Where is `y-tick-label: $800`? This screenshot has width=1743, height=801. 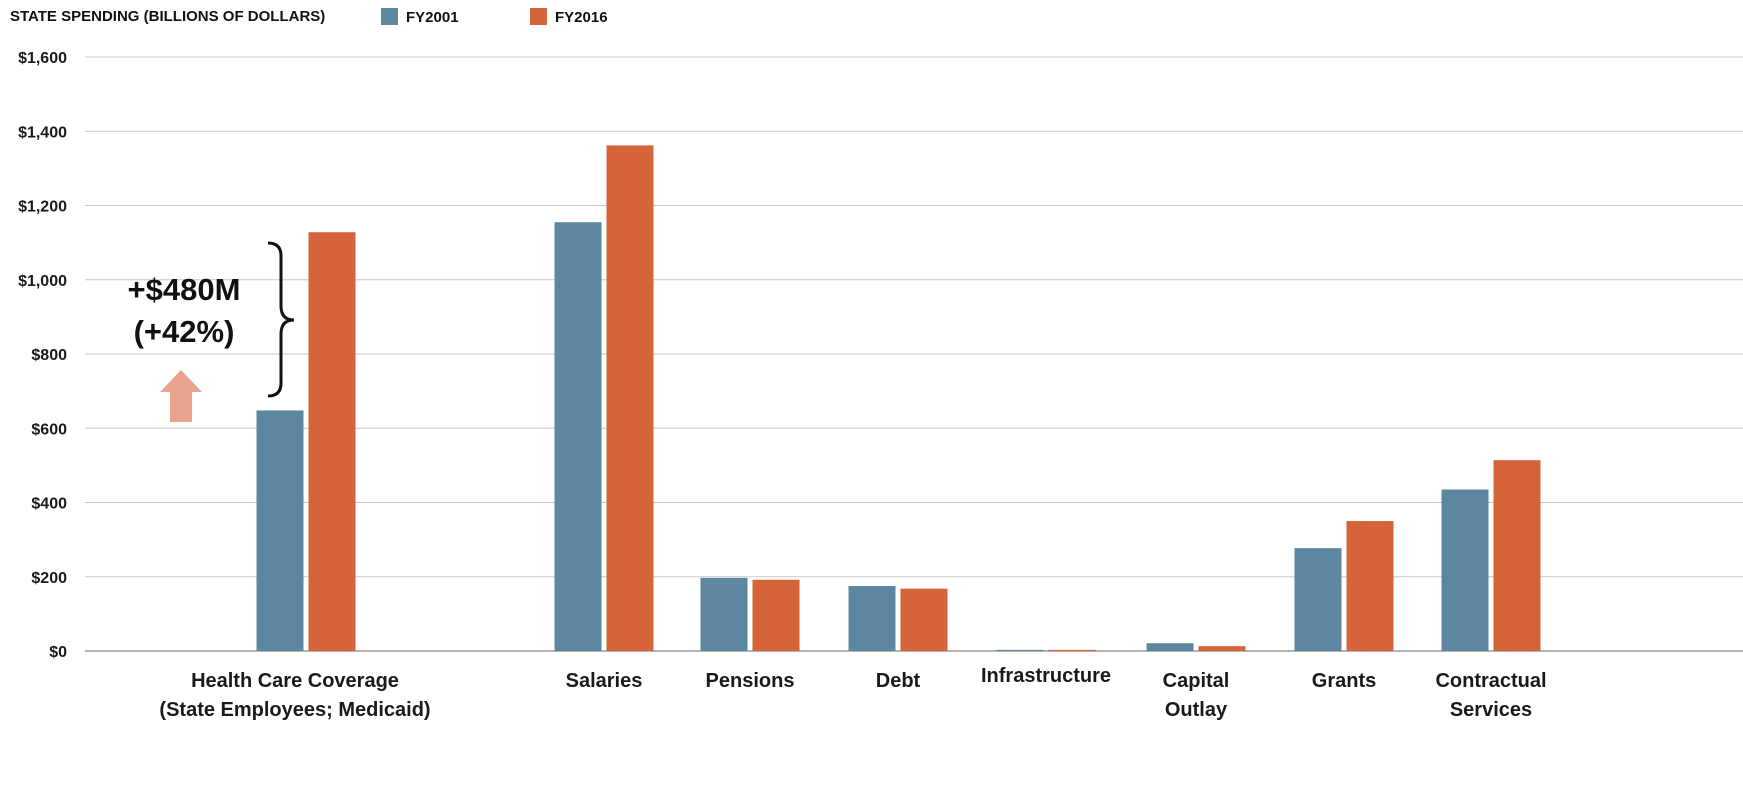
y-tick-label: $800 is located at coordinates (49, 355).